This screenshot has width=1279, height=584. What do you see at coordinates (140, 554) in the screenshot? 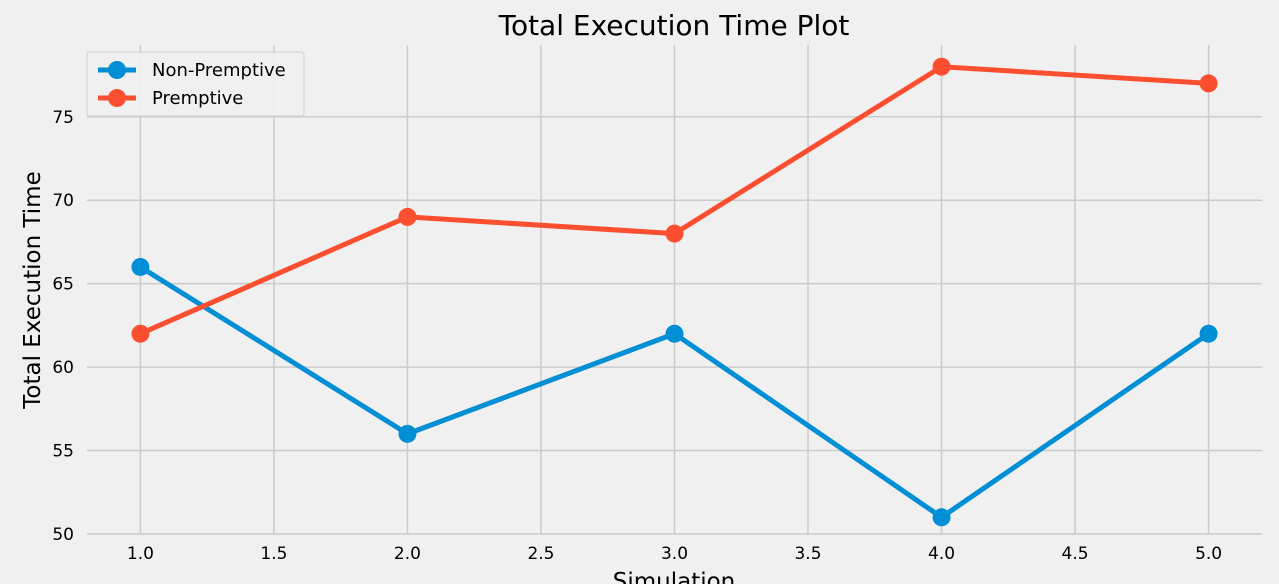
I see `x-tick-label: 1.0` at bounding box center [140, 554].